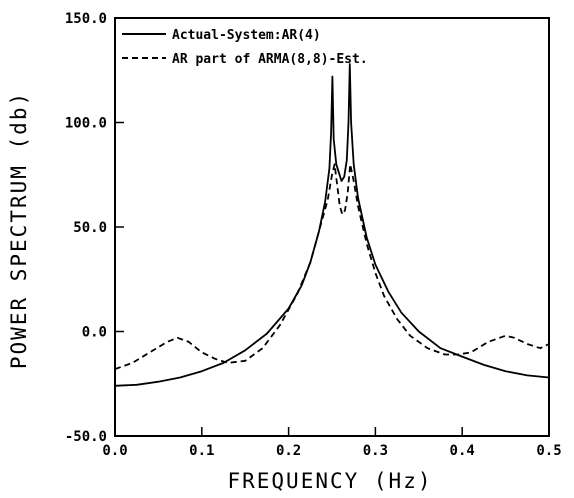  Describe the element at coordinates (86, 124) in the screenshot. I see `y-tick-label: 100.0` at that location.